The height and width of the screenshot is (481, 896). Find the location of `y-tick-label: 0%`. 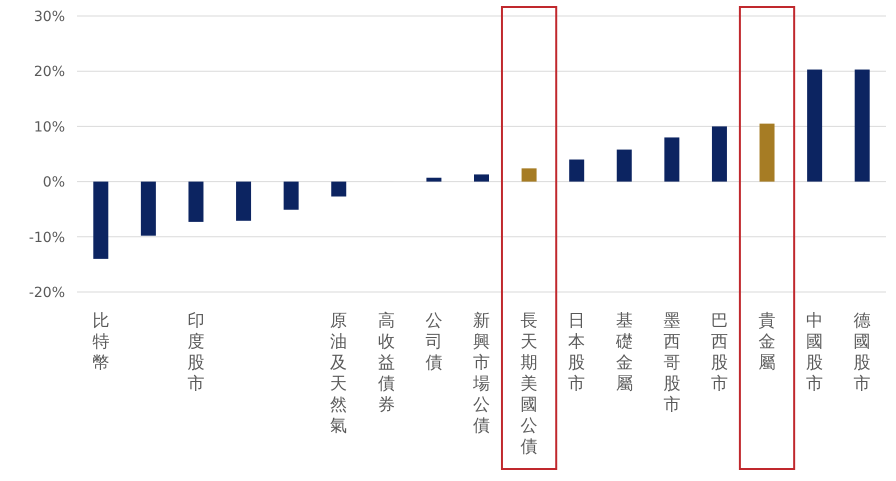

y-tick-label: 0% is located at coordinates (53, 182).